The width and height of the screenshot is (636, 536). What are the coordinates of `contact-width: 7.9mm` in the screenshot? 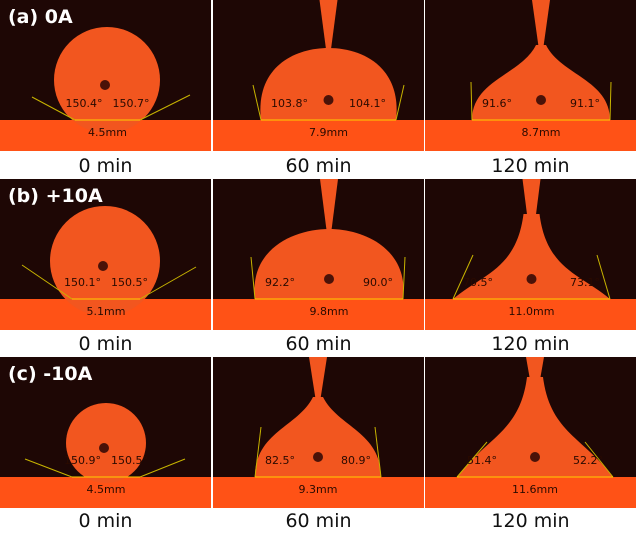 It's located at (328, 132).